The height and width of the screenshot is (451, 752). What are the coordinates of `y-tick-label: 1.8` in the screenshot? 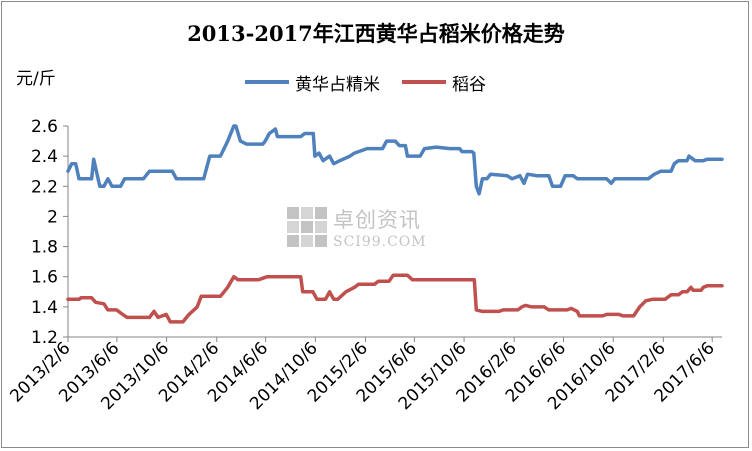 It's located at (44, 248).